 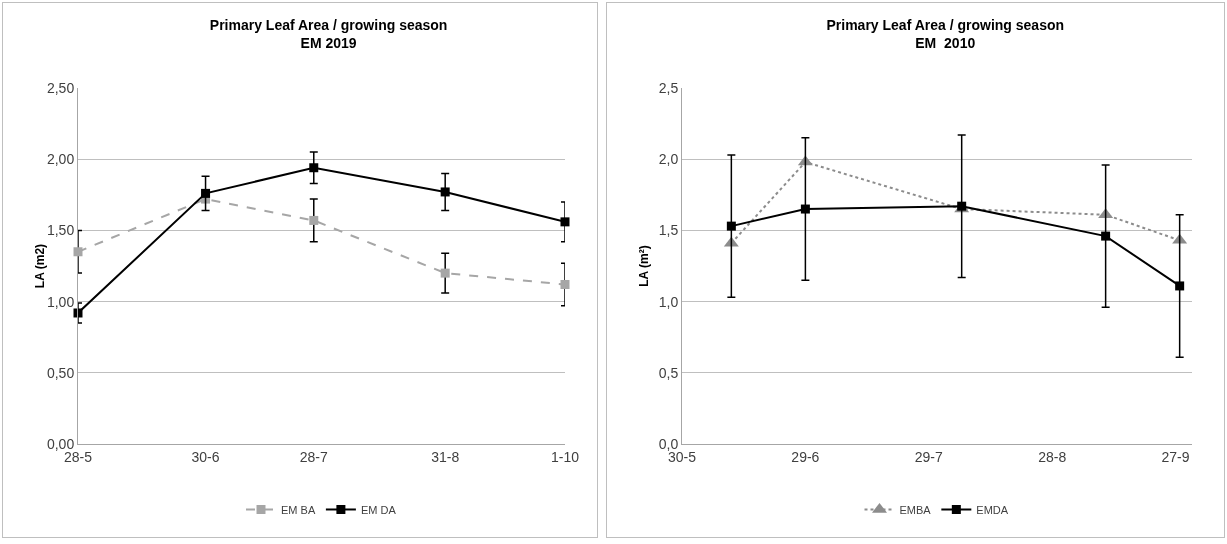 What do you see at coordinates (445, 456) in the screenshot?
I see `x-tick-label: 31-8` at bounding box center [445, 456].